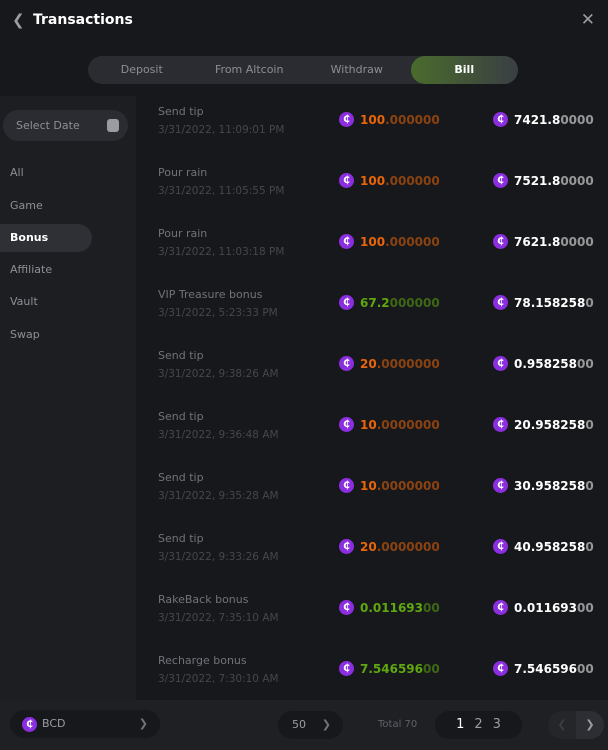 This screenshot has height=750, width=608. I want to click on transaction-date: 3/31/2022, 9:36:48 AM, so click(218, 435).